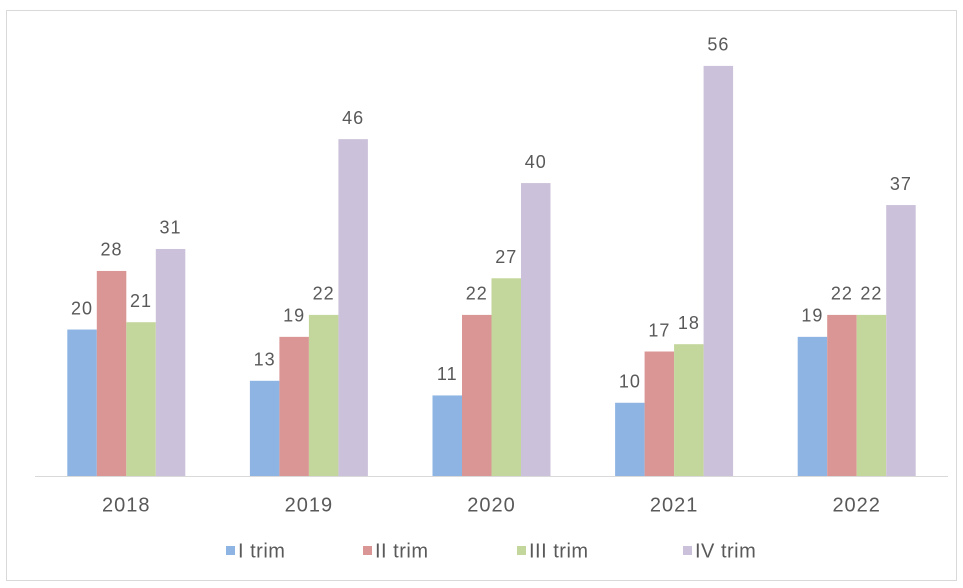  What do you see at coordinates (126, 505) in the screenshot?
I see `x-tick-label: 2018` at bounding box center [126, 505].